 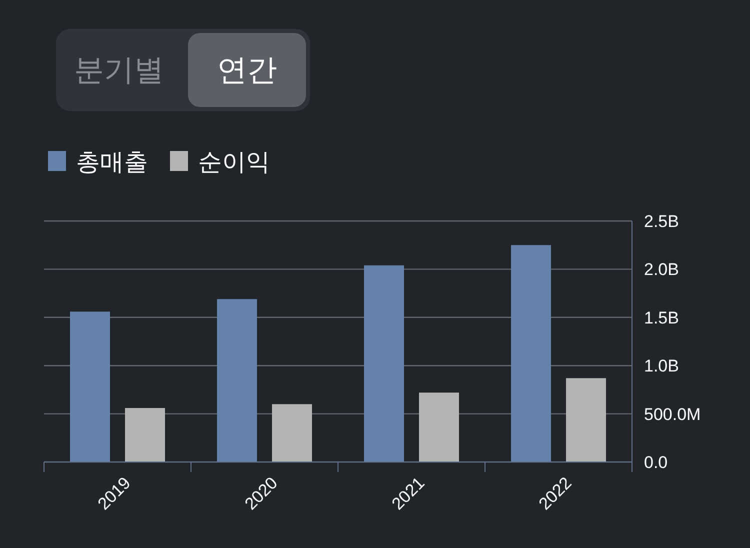 What do you see at coordinates (661, 366) in the screenshot?
I see `y-tick-label: 1.0B` at bounding box center [661, 366].